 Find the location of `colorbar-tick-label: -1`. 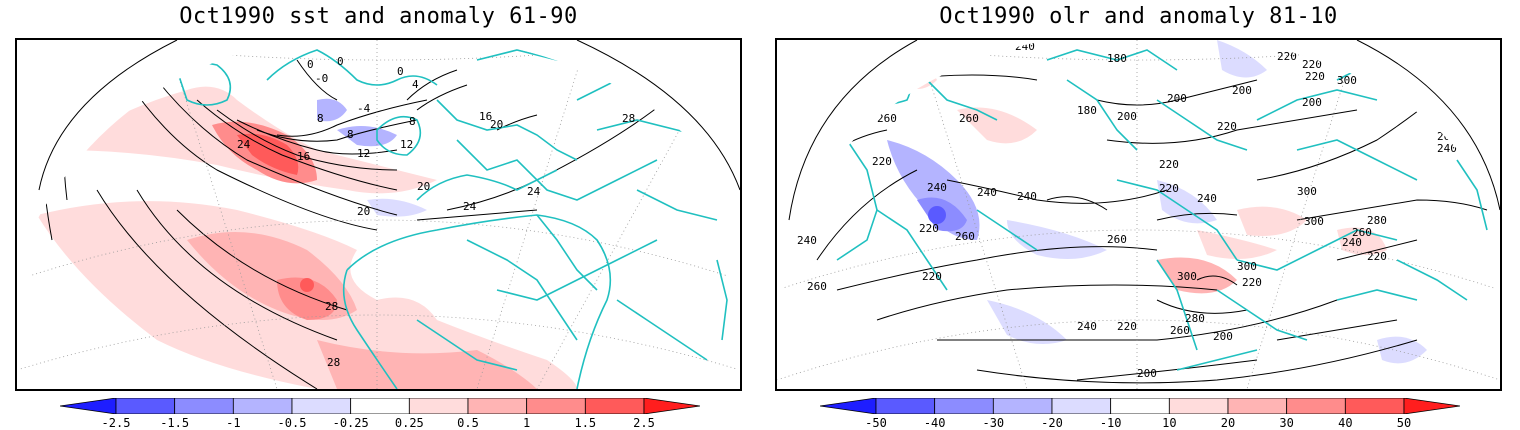

colorbar-tick-label: -1 is located at coordinates (233, 423).